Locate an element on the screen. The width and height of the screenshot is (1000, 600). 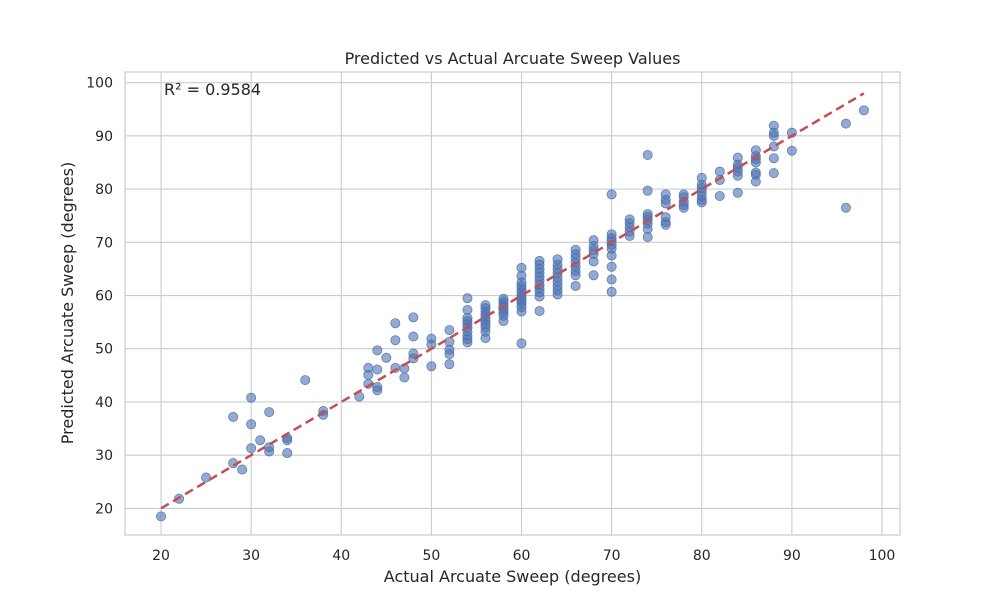
x-tick-label: 100 is located at coordinates (882, 556).